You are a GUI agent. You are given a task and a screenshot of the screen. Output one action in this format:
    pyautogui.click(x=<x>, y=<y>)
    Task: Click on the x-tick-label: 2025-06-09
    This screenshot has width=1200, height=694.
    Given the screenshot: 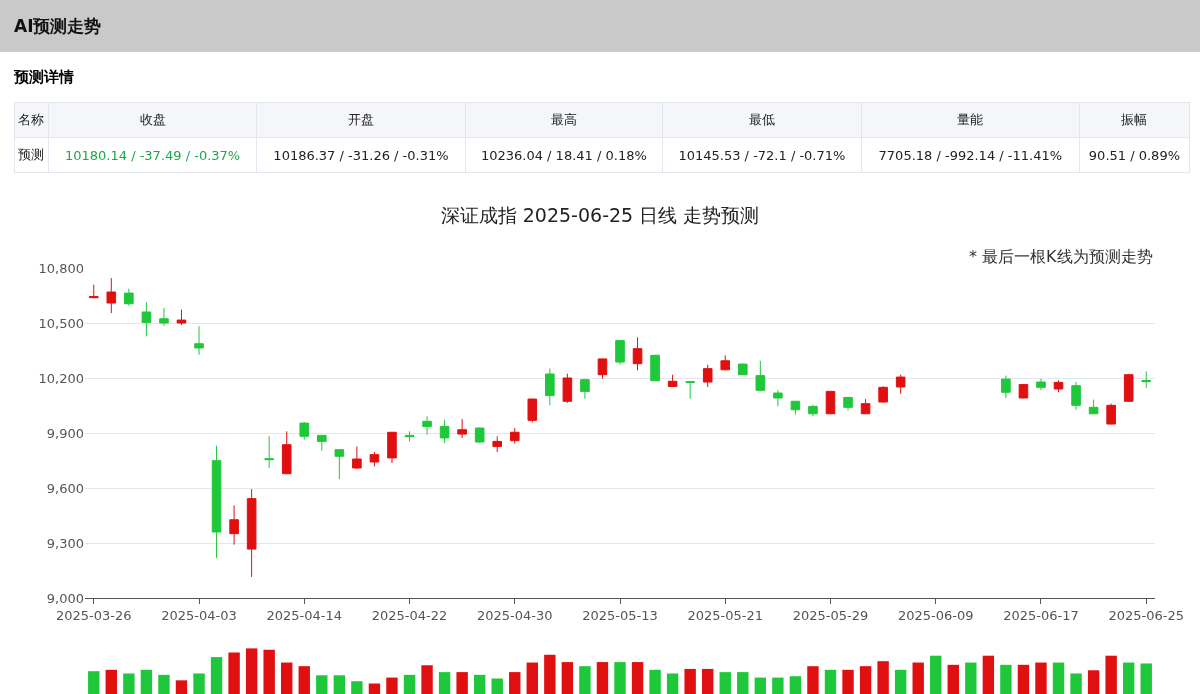 What is the action you would take?
    pyautogui.click(x=935, y=615)
    